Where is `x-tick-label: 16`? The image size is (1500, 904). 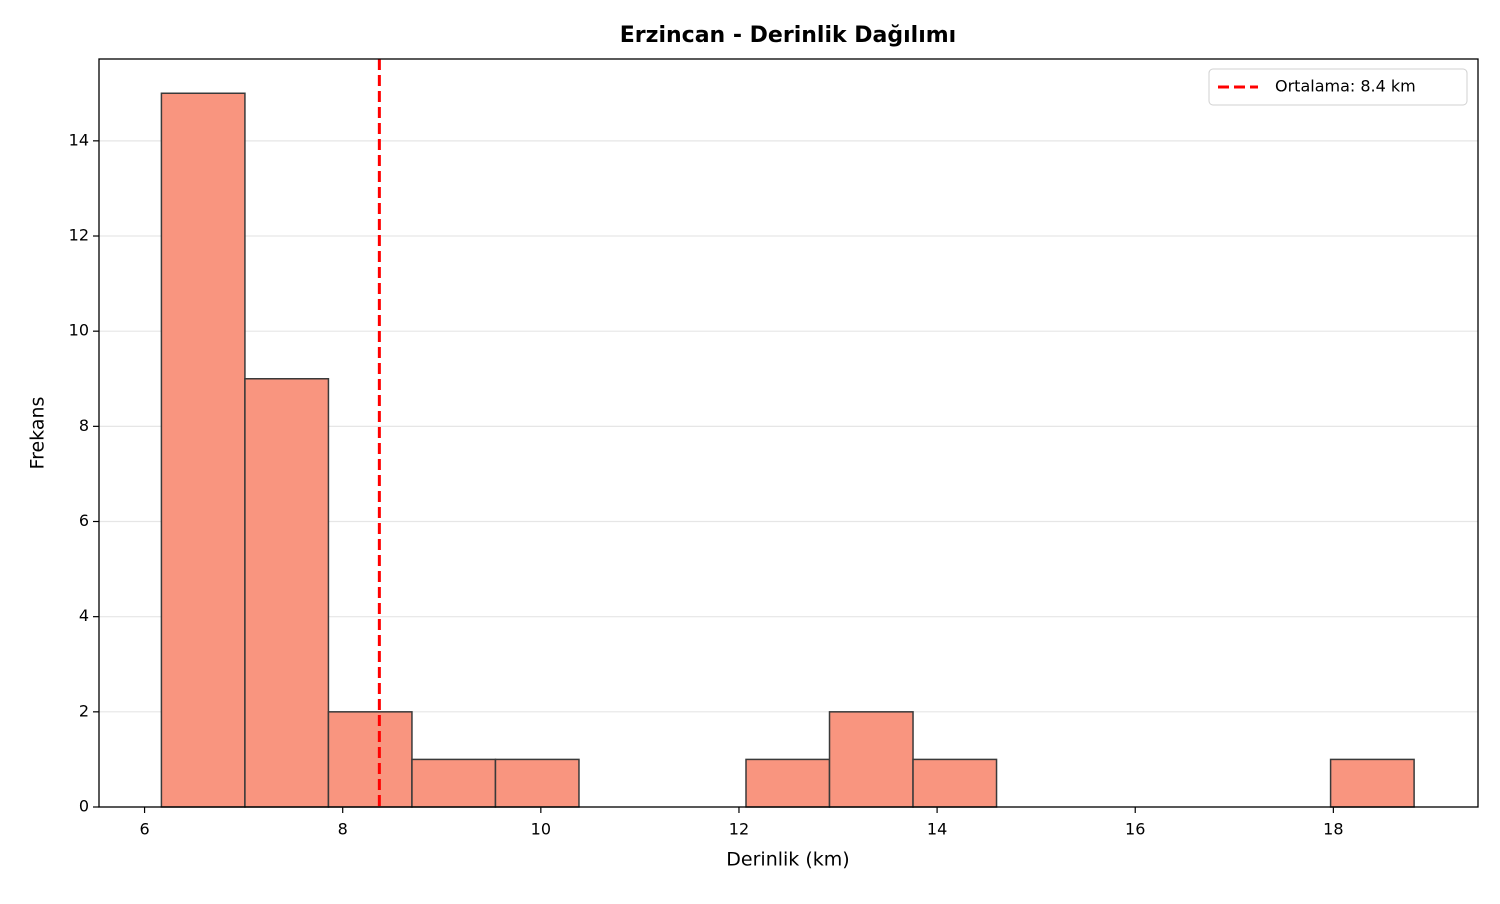
x-tick-label: 16 is located at coordinates (1135, 829).